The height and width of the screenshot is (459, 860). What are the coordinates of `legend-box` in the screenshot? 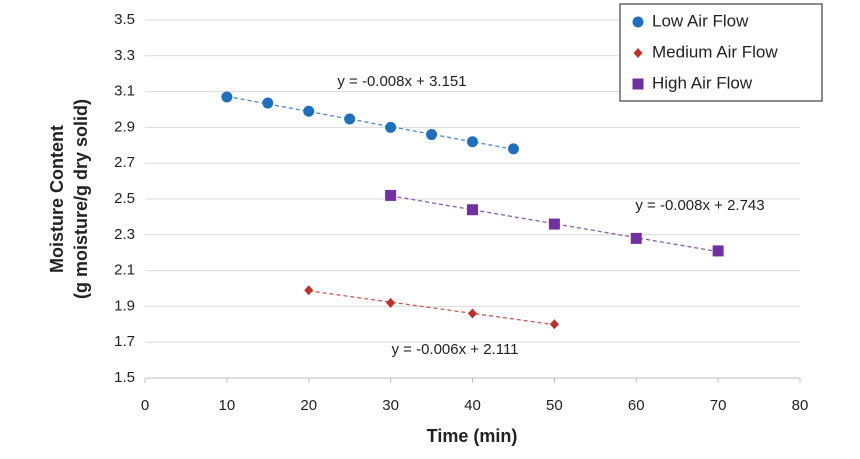 It's located at (721, 52).